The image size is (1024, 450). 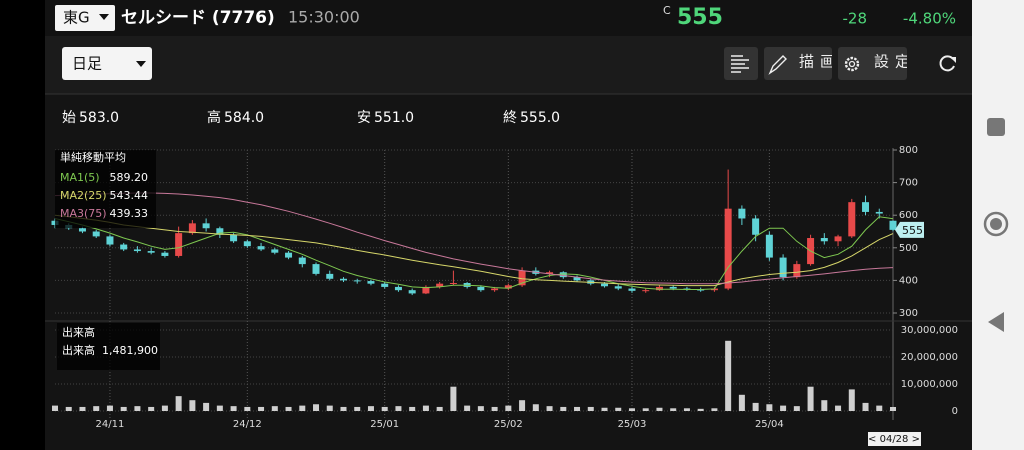 What do you see at coordinates (632, 424) in the screenshot?
I see `x-tick-label: 25/03` at bounding box center [632, 424].